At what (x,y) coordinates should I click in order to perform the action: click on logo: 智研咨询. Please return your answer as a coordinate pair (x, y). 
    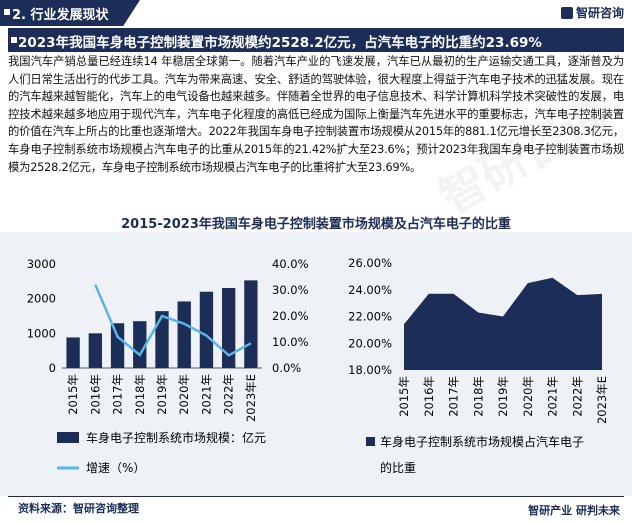
    Looking at the image, I should click on (592, 12).